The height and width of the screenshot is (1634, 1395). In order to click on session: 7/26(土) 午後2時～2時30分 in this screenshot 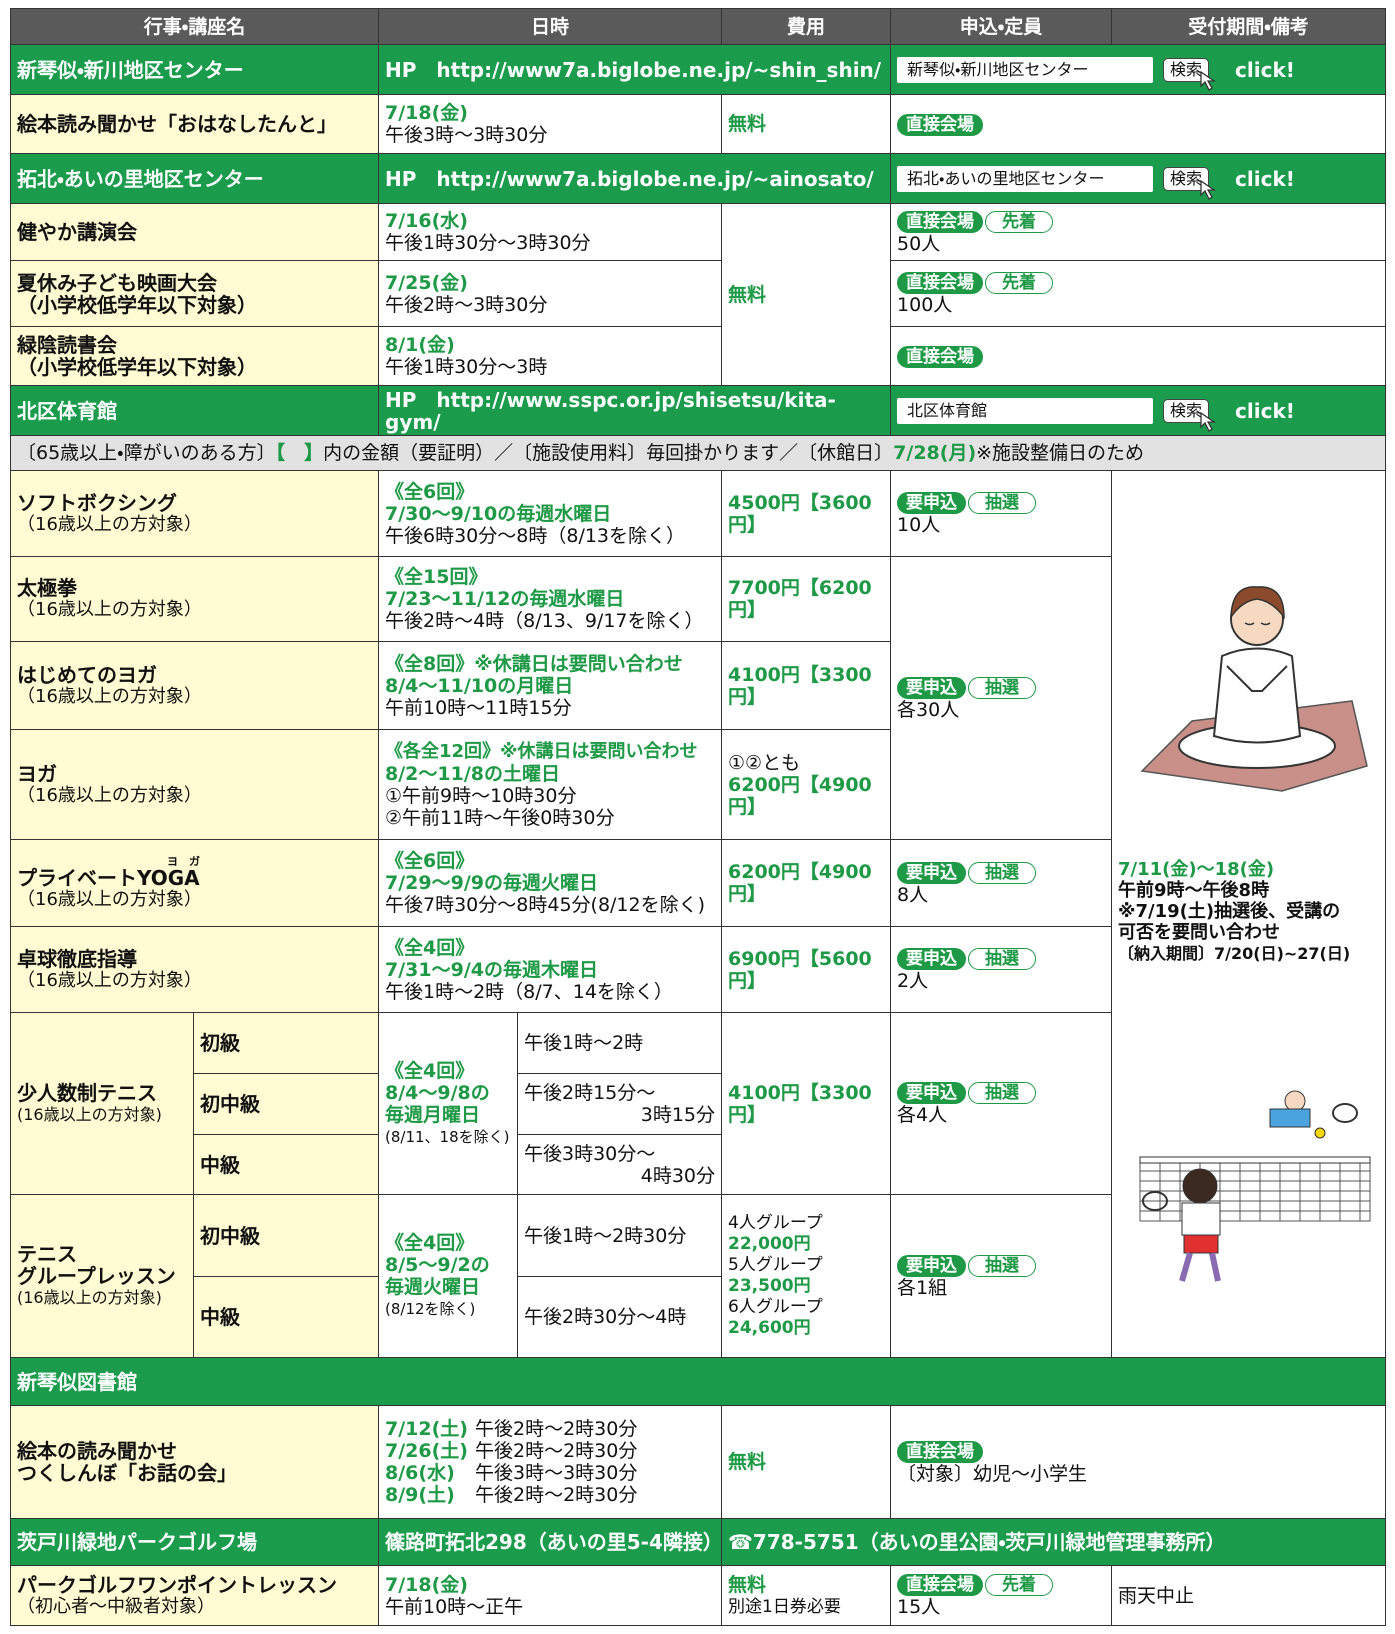, I will do `click(550, 1451)`.